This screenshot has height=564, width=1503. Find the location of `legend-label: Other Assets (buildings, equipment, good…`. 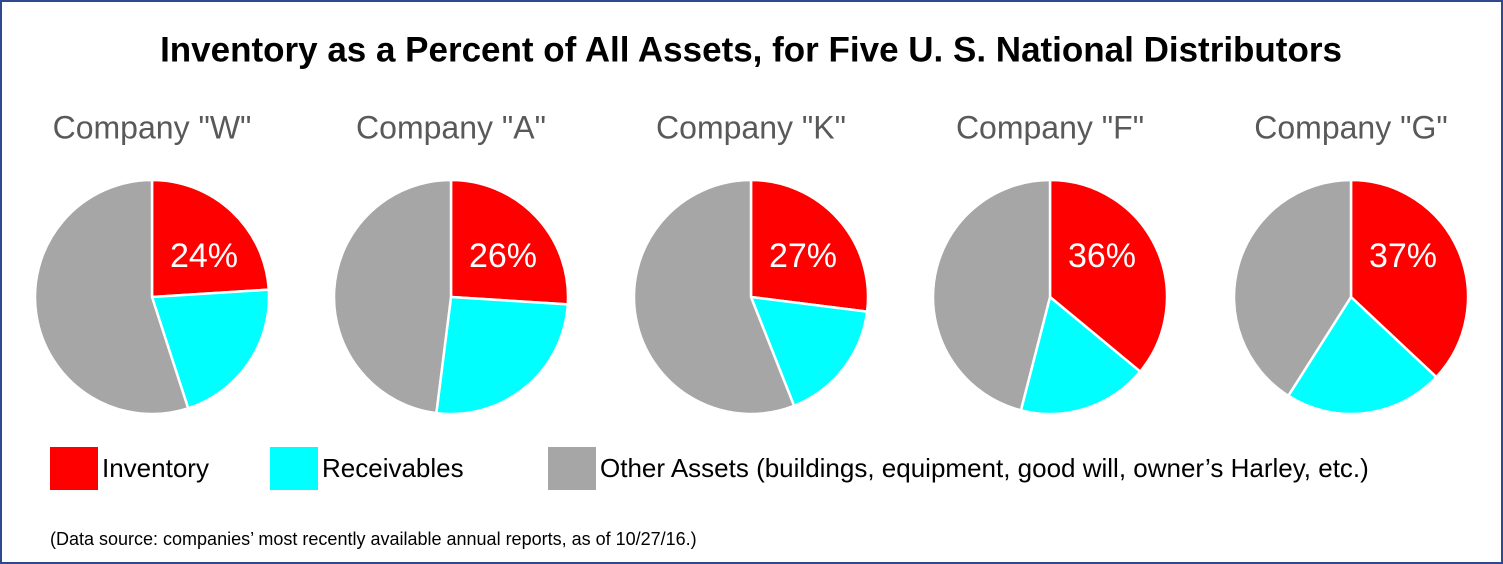

legend-label: Other Assets (buildings, equipment, good… is located at coordinates (984, 468).